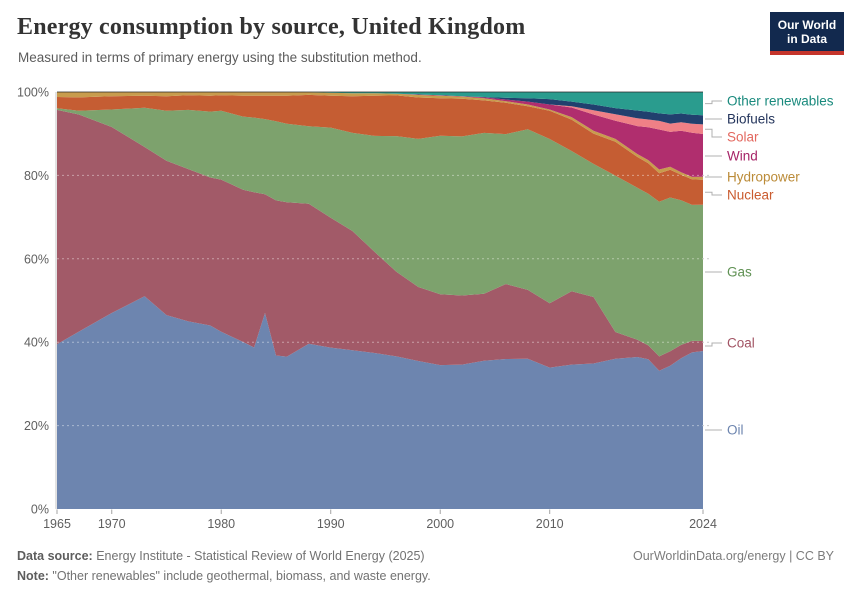 This screenshot has width=850, height=600. I want to click on x-tick-label-1990: 1990, so click(331, 524).